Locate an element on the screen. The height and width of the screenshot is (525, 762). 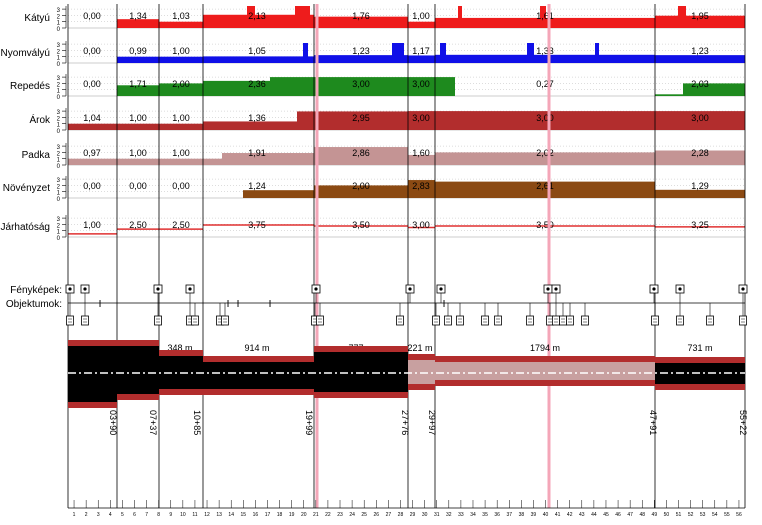
km-label: 49 is located at coordinates (655, 515).